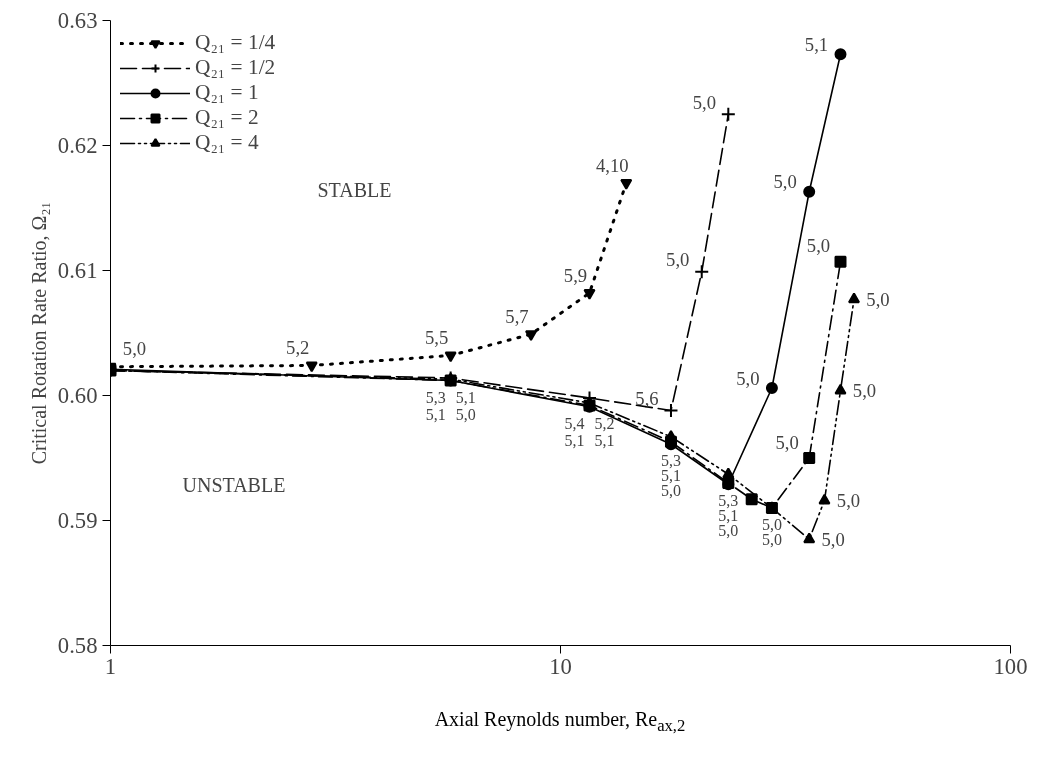 The width and height of the screenshot is (1060, 758). What do you see at coordinates (110, 666) in the screenshot?
I see `x-tick-label: 1` at bounding box center [110, 666].